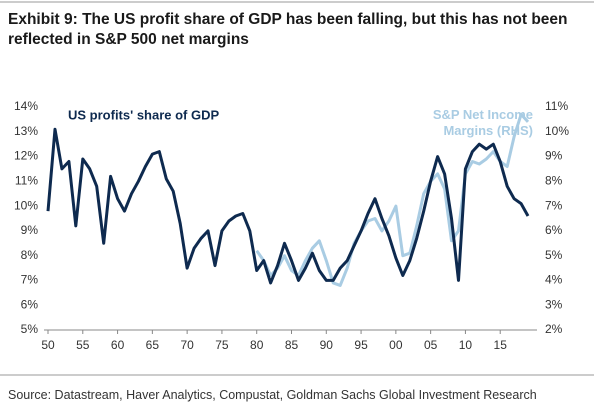 This screenshot has width=594, height=418. What do you see at coordinates (30, 230) in the screenshot?
I see `y-tick-label: 9%` at bounding box center [30, 230].